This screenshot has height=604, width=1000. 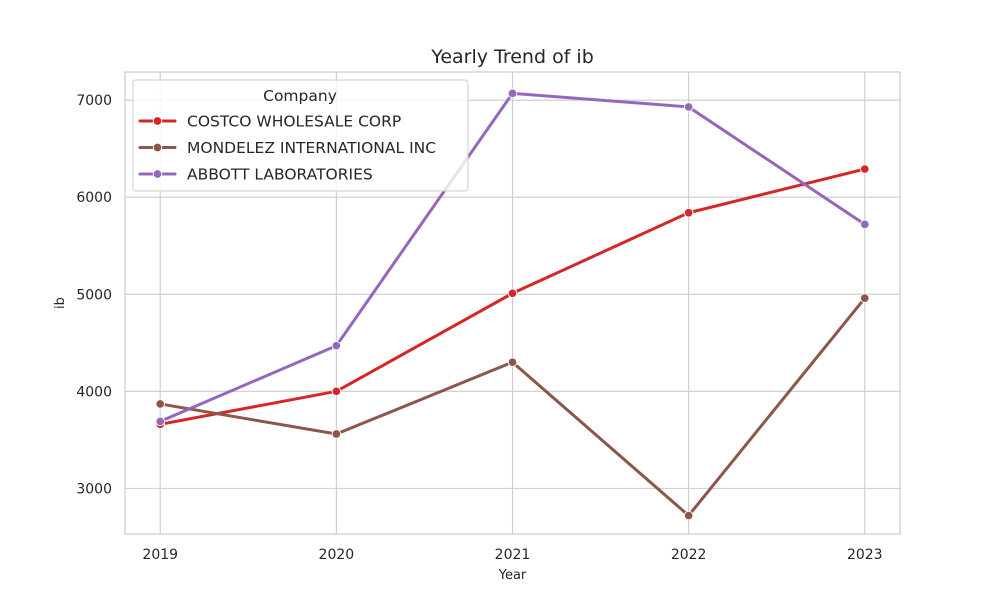 I want to click on x-tick-label: 2020, so click(x=337, y=555).